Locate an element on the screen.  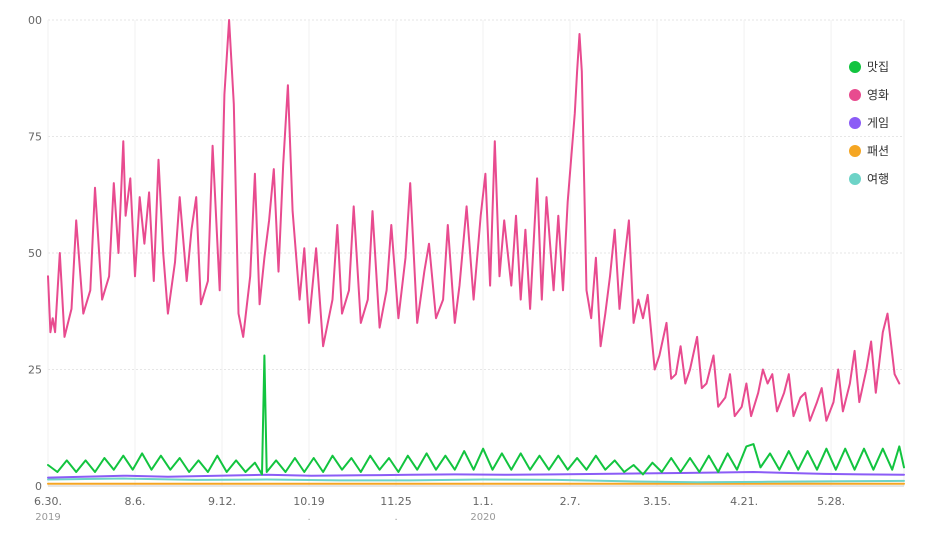
x-tick-label: 1.1. is located at coordinates (483, 501).